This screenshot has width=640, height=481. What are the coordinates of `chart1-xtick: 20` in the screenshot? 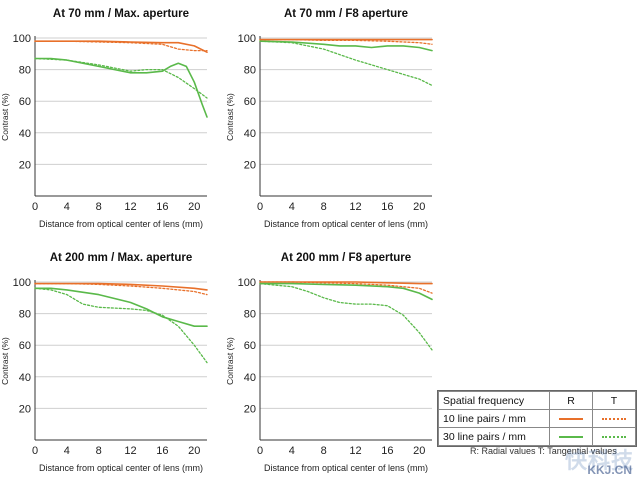 It's located at (194, 207).